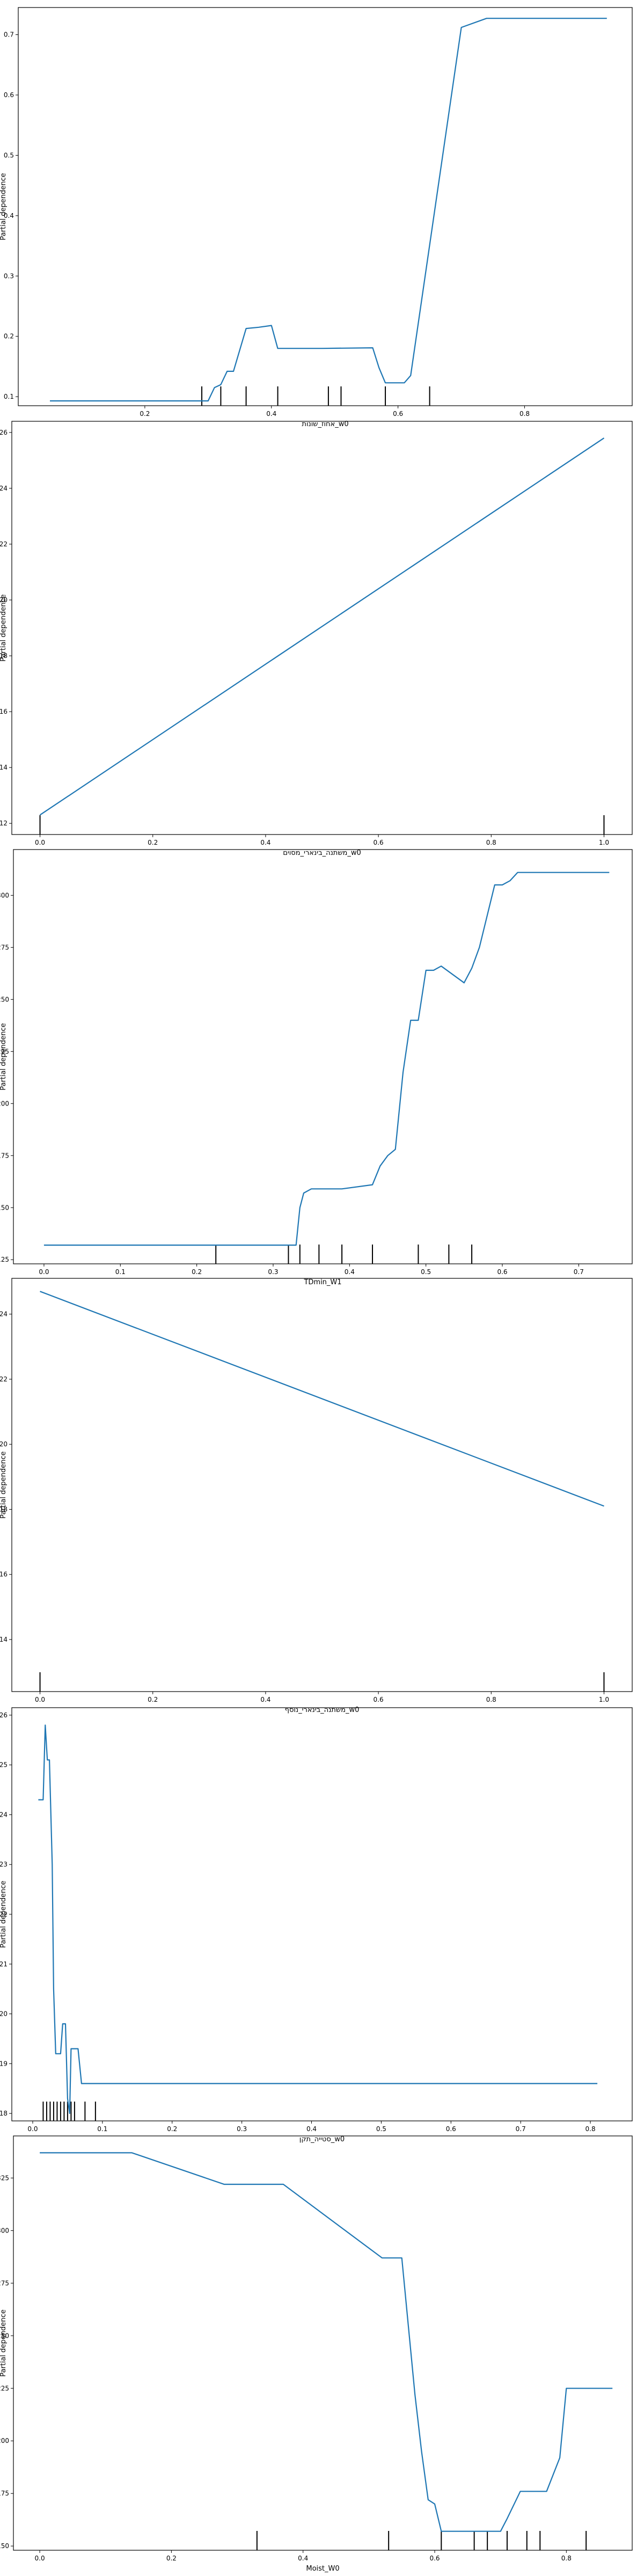  I want to click on y-tick-label: 0.2, so click(9, 336).